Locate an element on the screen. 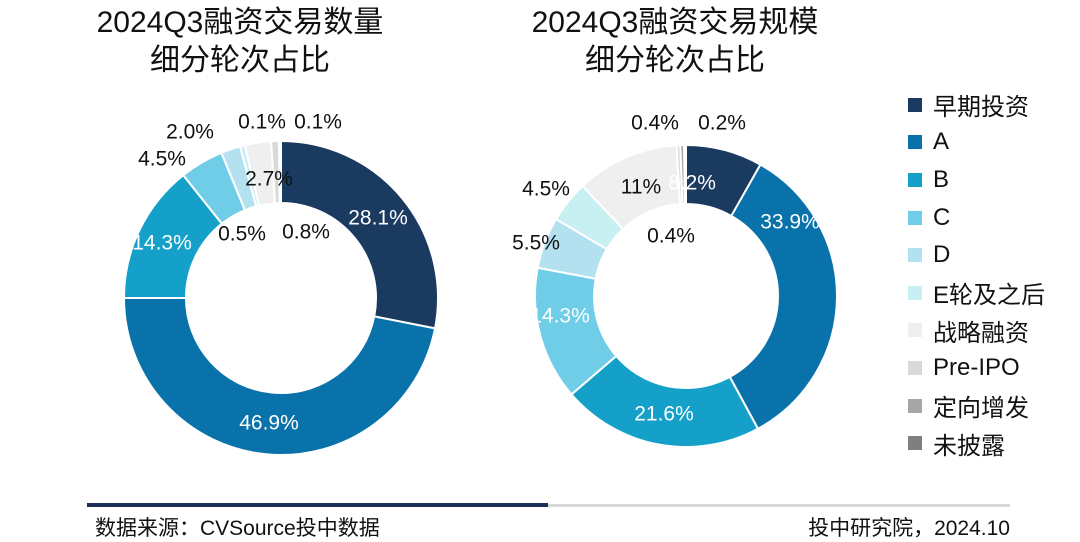  legend-item: E轮及之后 is located at coordinates (976, 293).